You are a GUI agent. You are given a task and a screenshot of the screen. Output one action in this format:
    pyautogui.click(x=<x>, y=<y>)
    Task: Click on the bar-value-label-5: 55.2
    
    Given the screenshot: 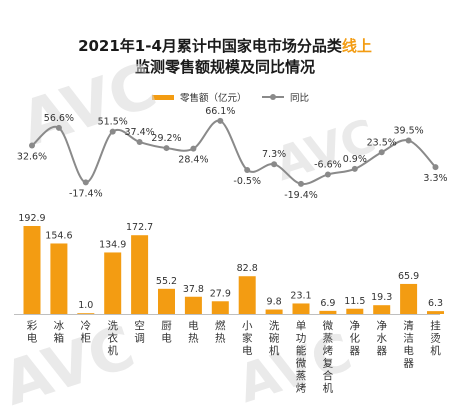 What is the action you would take?
    pyautogui.click(x=166, y=281)
    